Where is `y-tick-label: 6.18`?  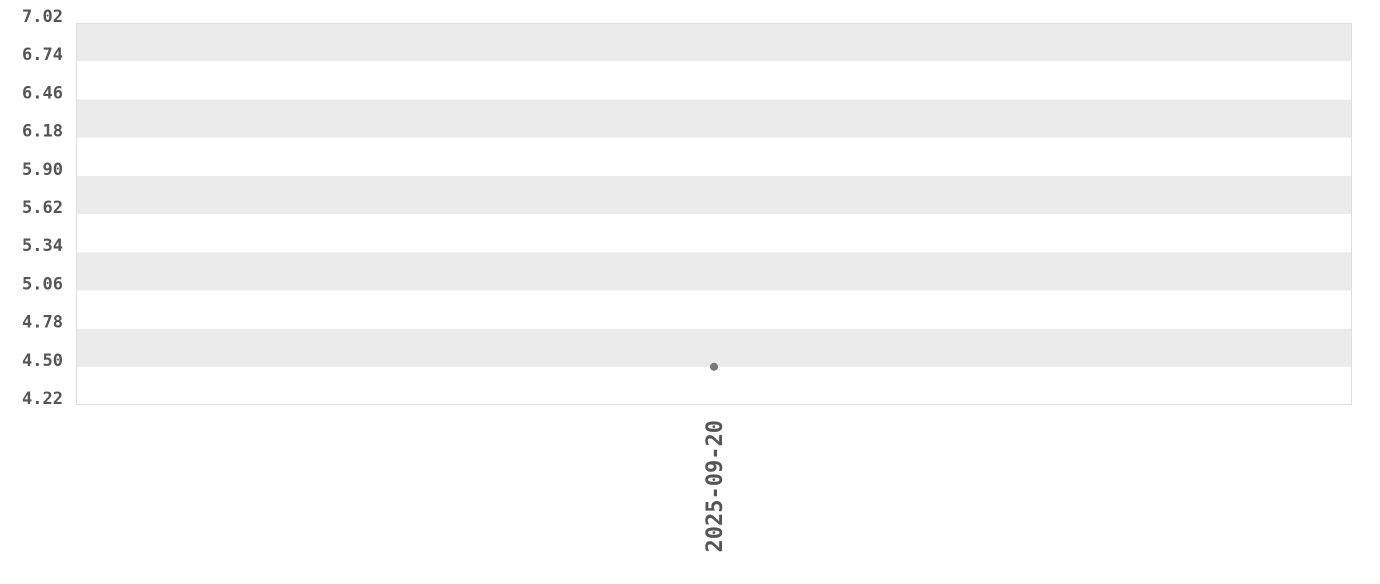
y-tick-label: 6.18 is located at coordinates (42, 132).